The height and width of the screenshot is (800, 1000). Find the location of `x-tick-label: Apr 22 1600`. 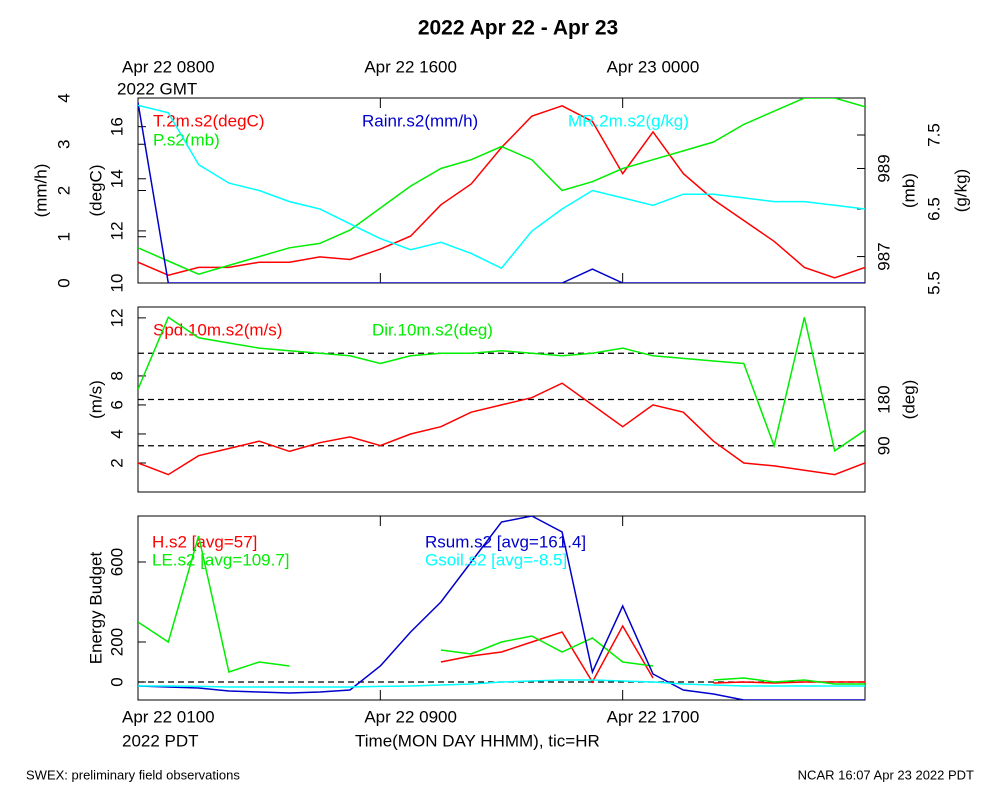

x-tick-label: Apr 22 1600 is located at coordinates (410, 66).